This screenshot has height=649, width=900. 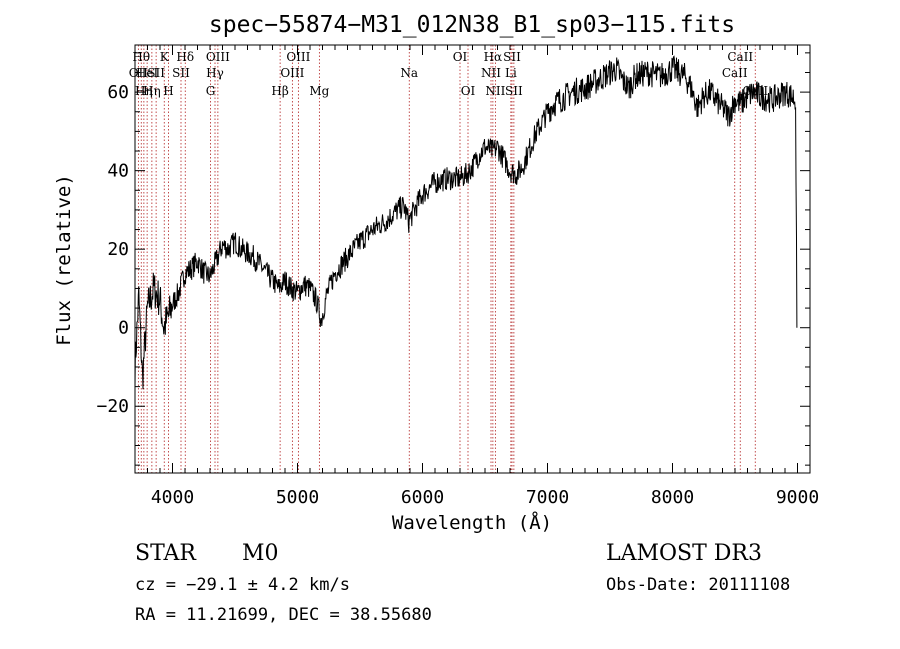 I want to click on y-tick-label: 20, so click(x=118, y=249).